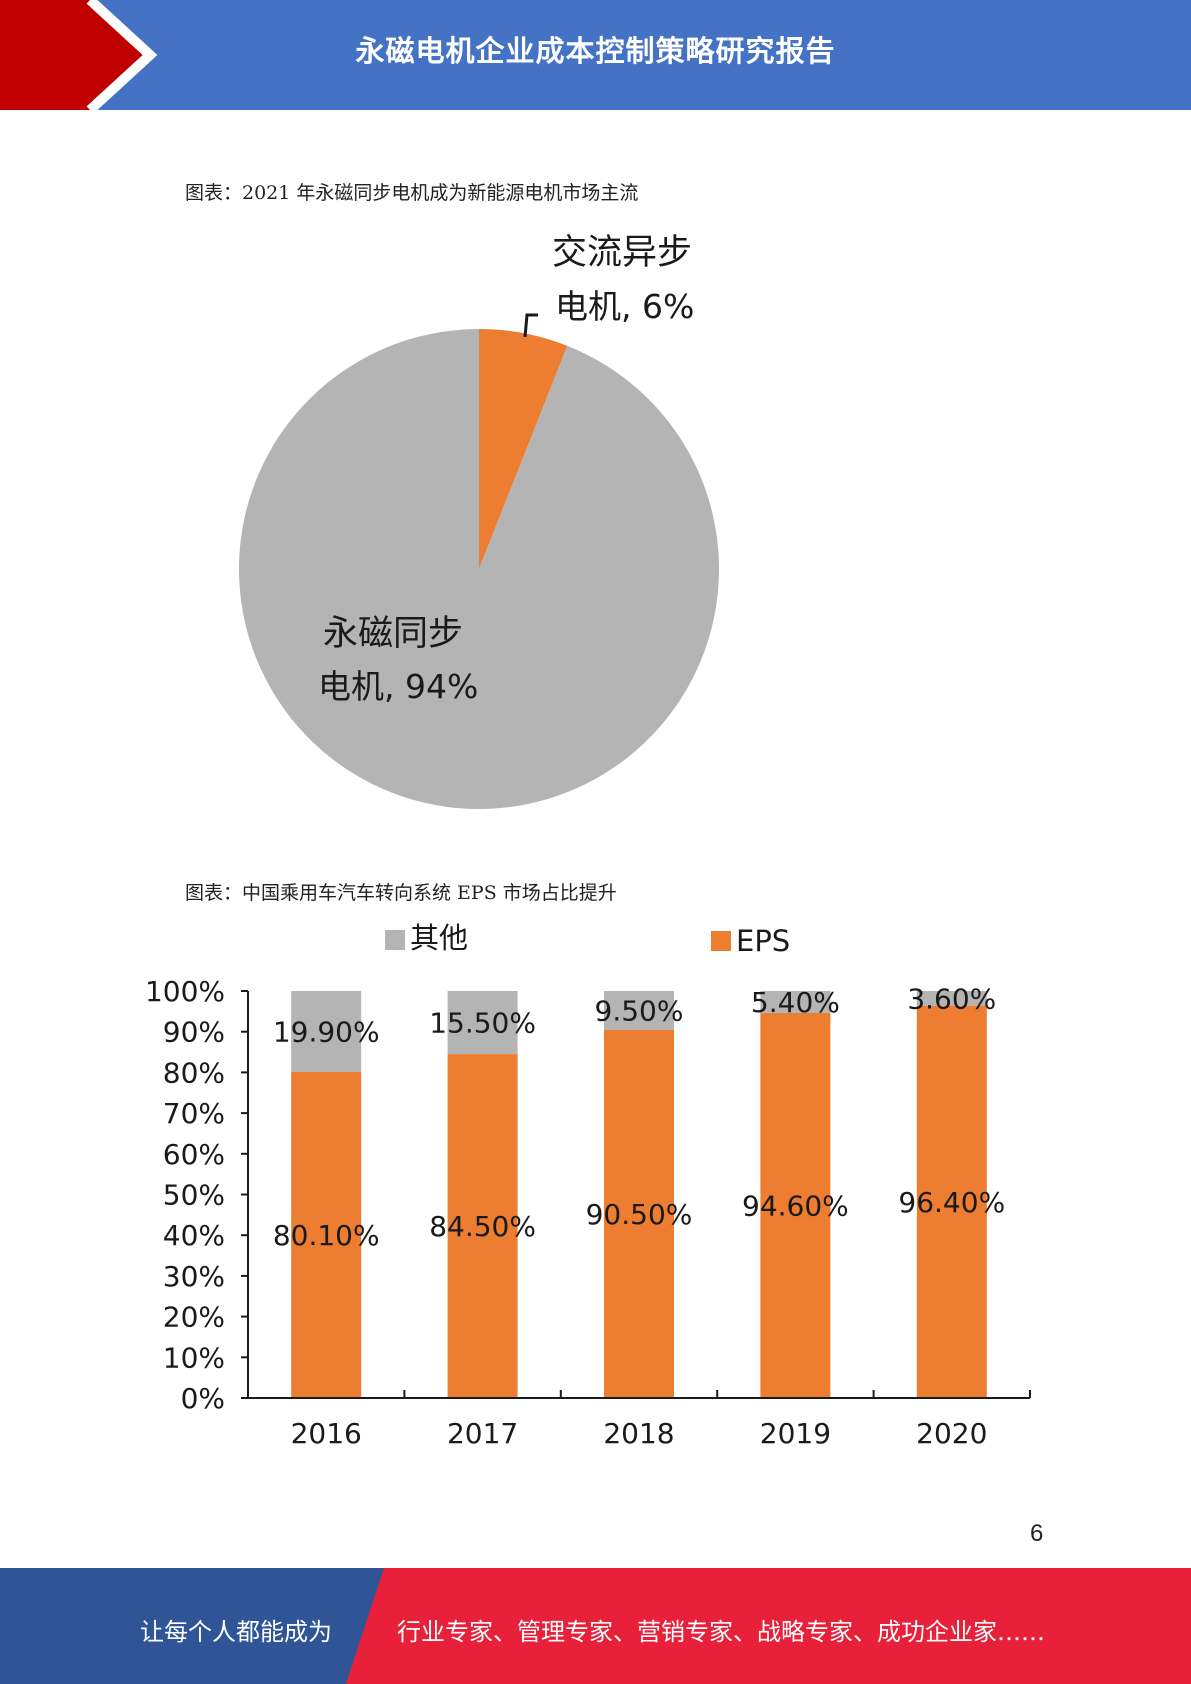  I want to click on bar-eps-2019, so click(795, 1205).